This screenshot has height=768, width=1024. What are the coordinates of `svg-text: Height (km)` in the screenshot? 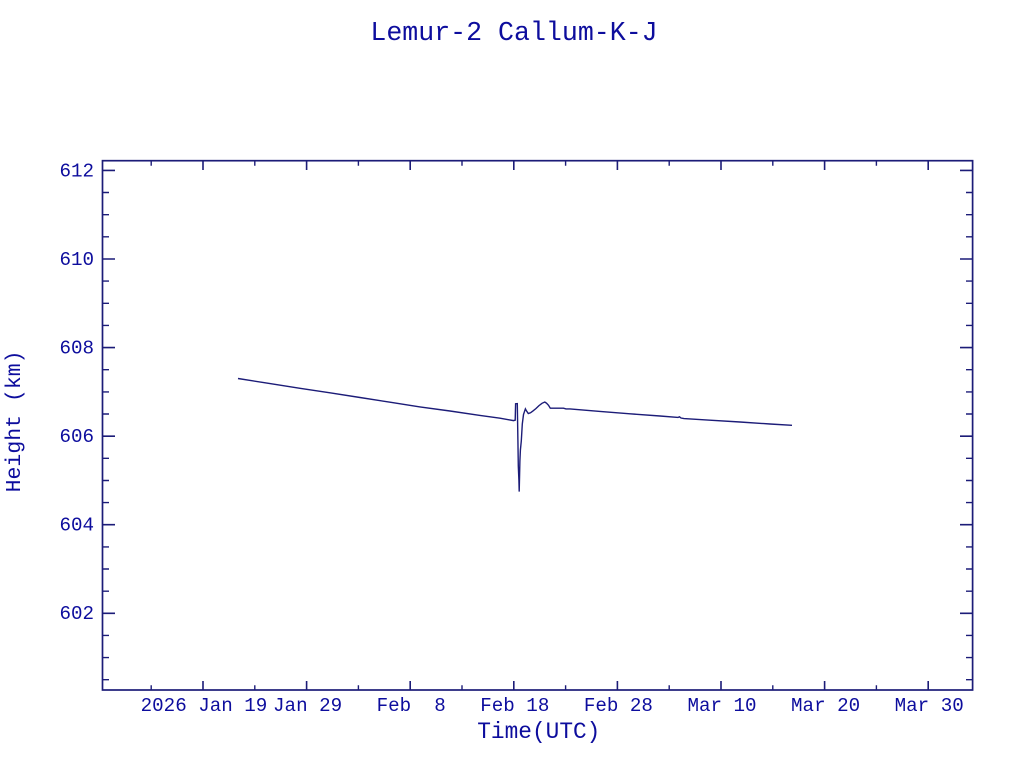 It's located at (15, 421).